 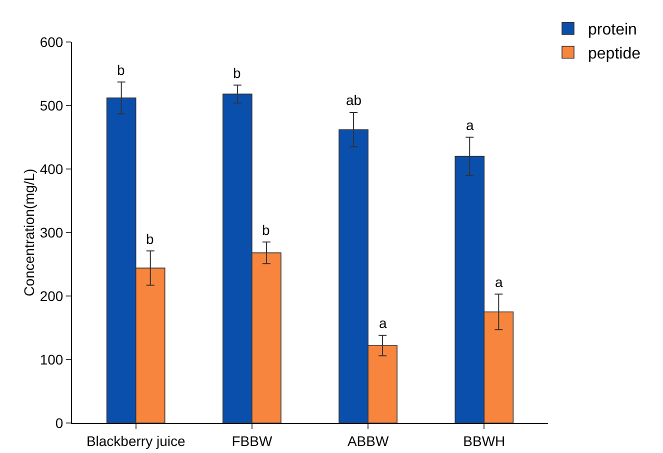 What do you see at coordinates (354, 100) in the screenshot?
I see `annotation: ab` at bounding box center [354, 100].